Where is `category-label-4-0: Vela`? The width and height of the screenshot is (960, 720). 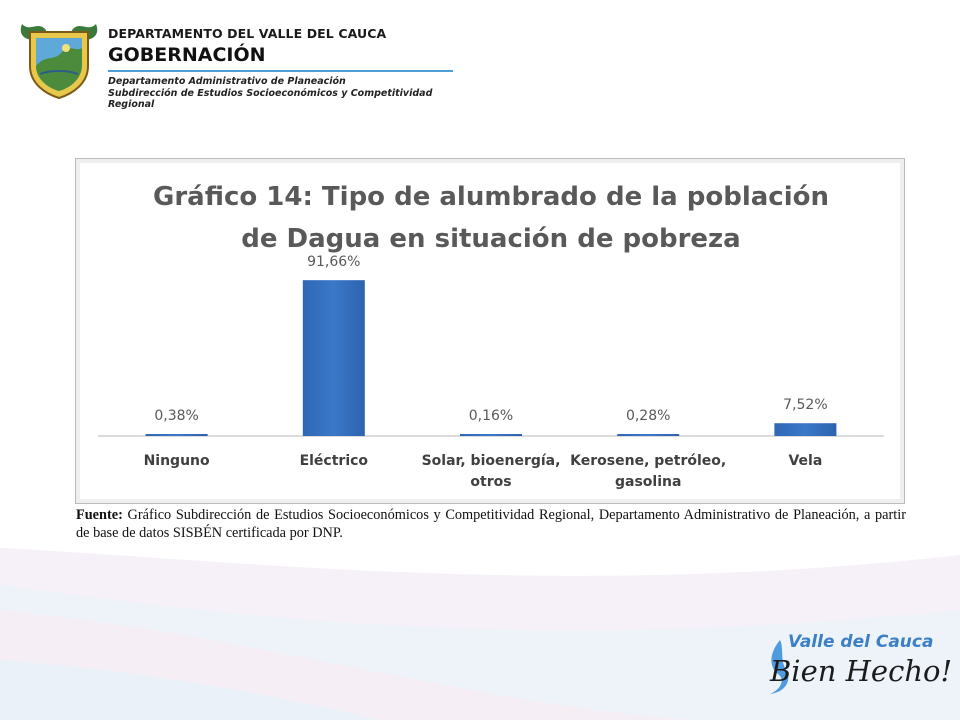
category-label-4-0: Vela is located at coordinates (805, 461).